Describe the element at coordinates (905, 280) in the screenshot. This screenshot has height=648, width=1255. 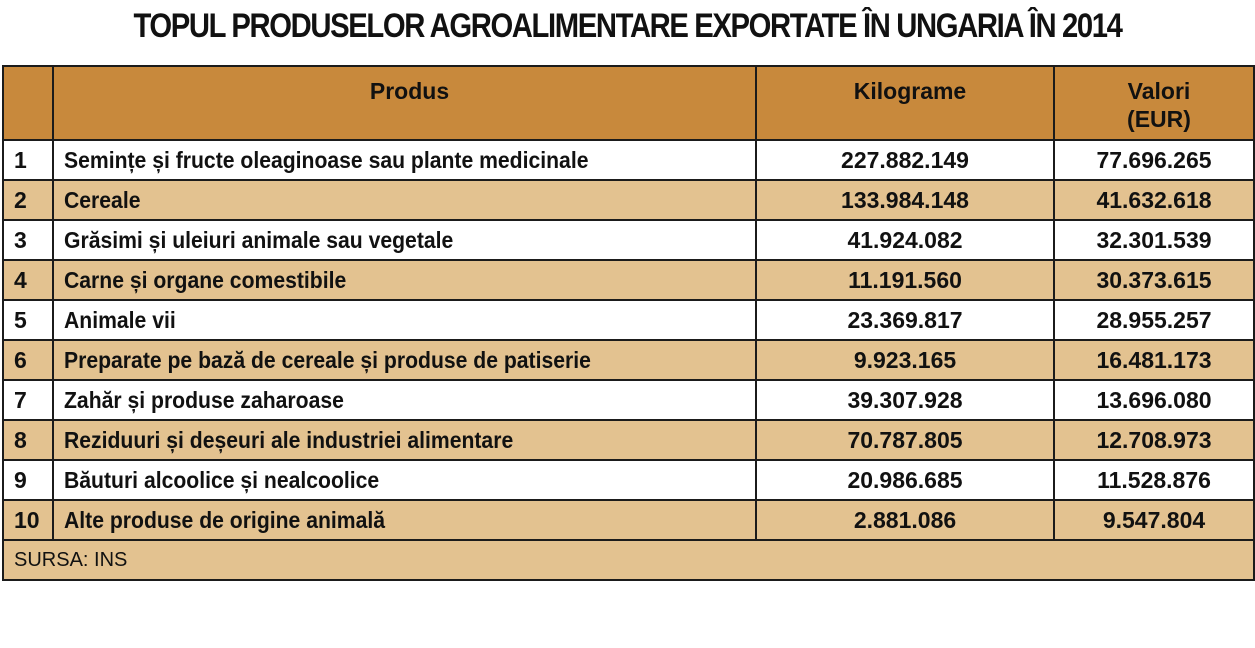
I see `kilograms-cell: 11.191.560` at that location.